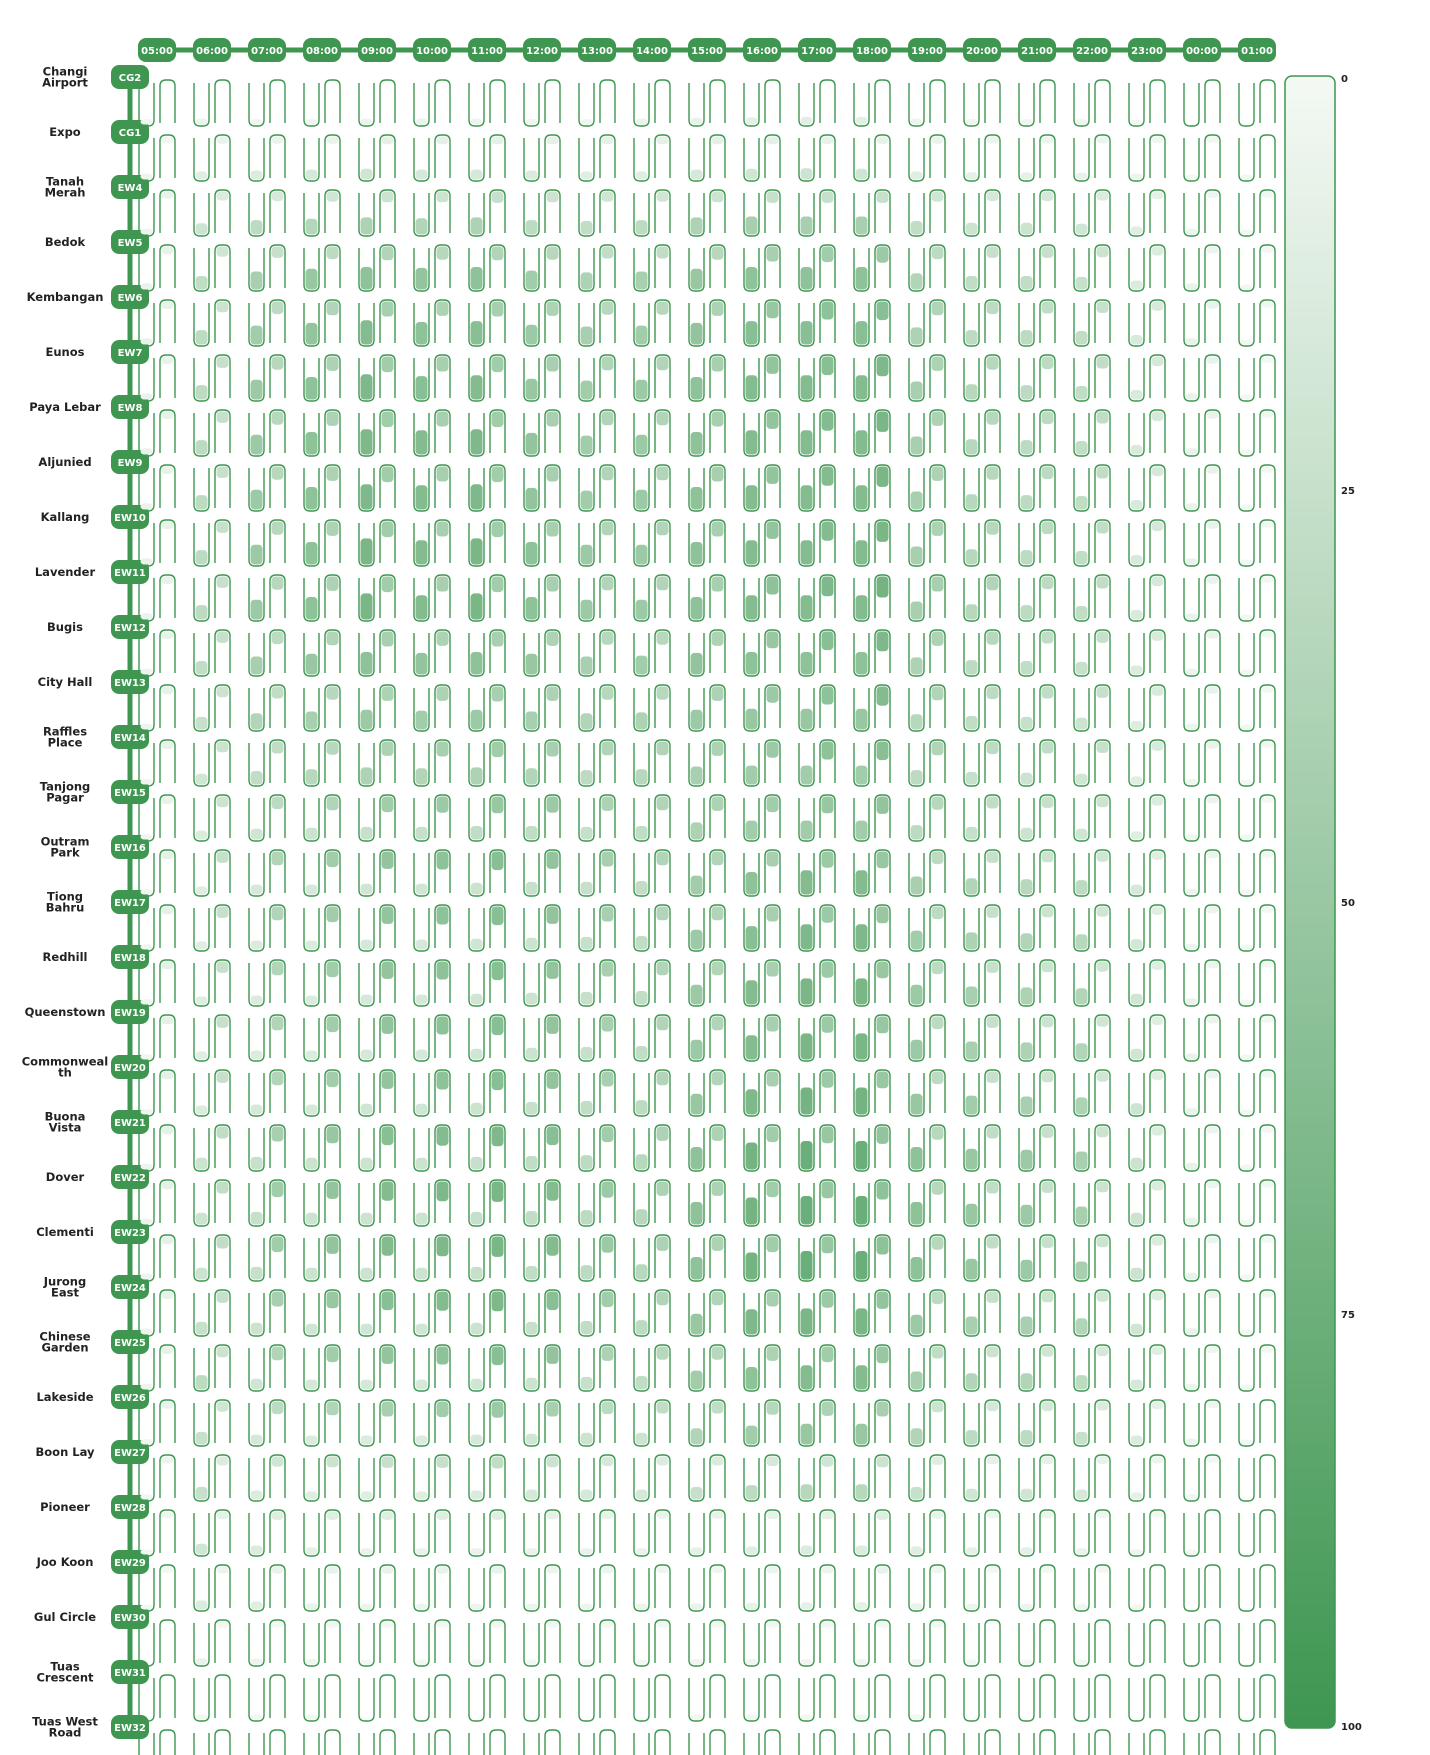 This screenshot has height=1755, width=1430. Describe the element at coordinates (872, 51) in the screenshot. I see `hour-label: 18:00` at that location.